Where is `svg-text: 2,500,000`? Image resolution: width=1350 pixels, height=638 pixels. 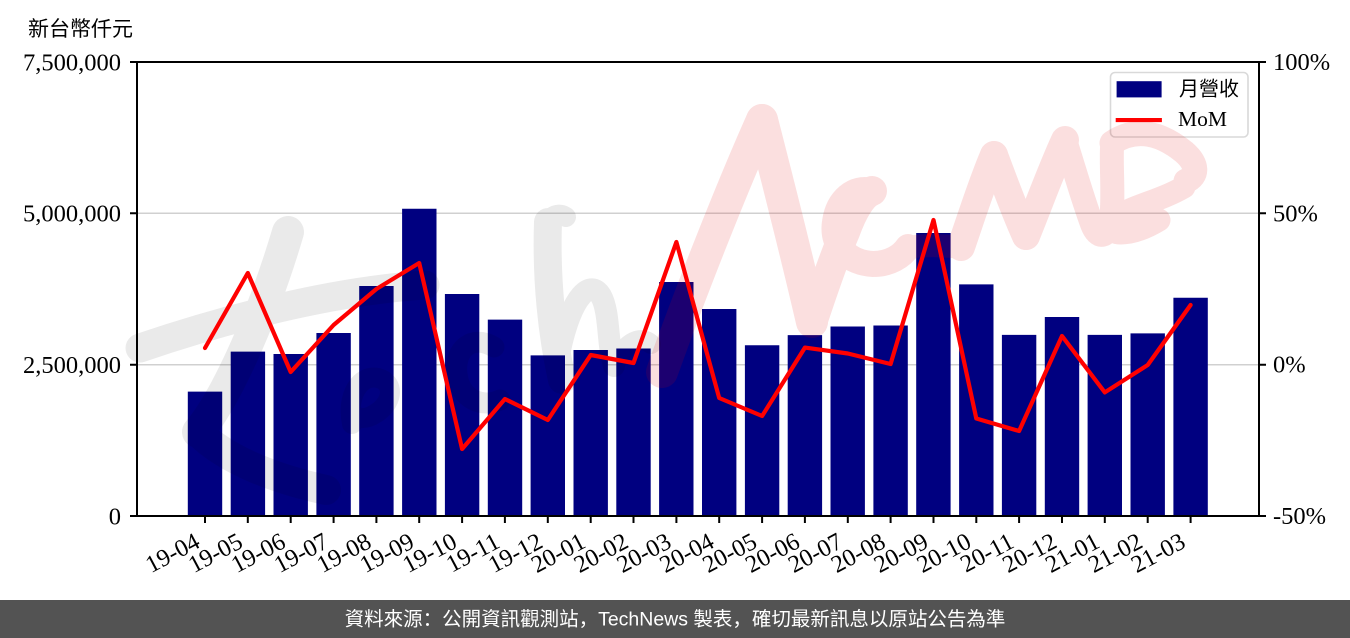
svg-text: 2,500,000 is located at coordinates (72, 365).